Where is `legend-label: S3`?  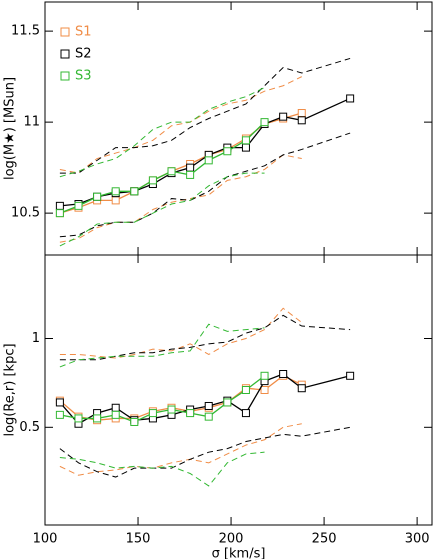 legend-label: S3 is located at coordinates (83, 76).